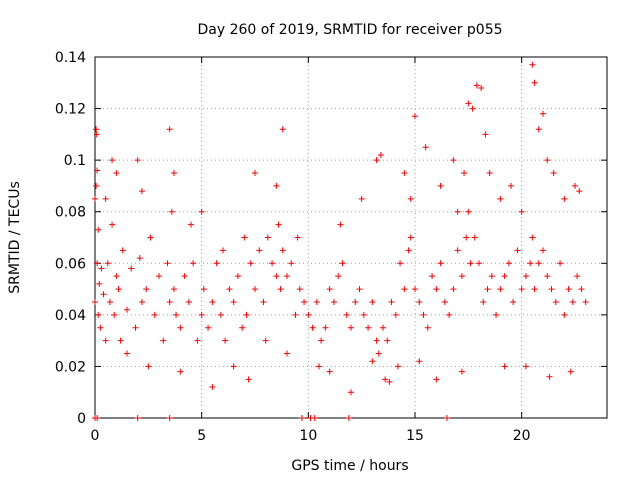  I want to click on x-axis-label: GPS time / hours, so click(349, 466).